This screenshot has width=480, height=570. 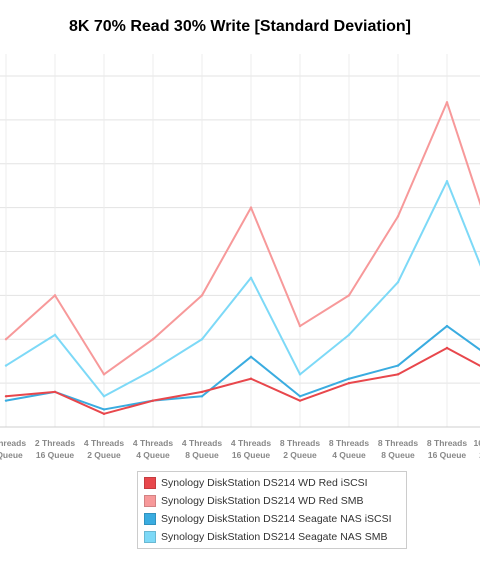 What do you see at coordinates (104, 449) in the screenshot?
I see `x-tick-label-2: 4 Threads 2 Queue` at bounding box center [104, 449].